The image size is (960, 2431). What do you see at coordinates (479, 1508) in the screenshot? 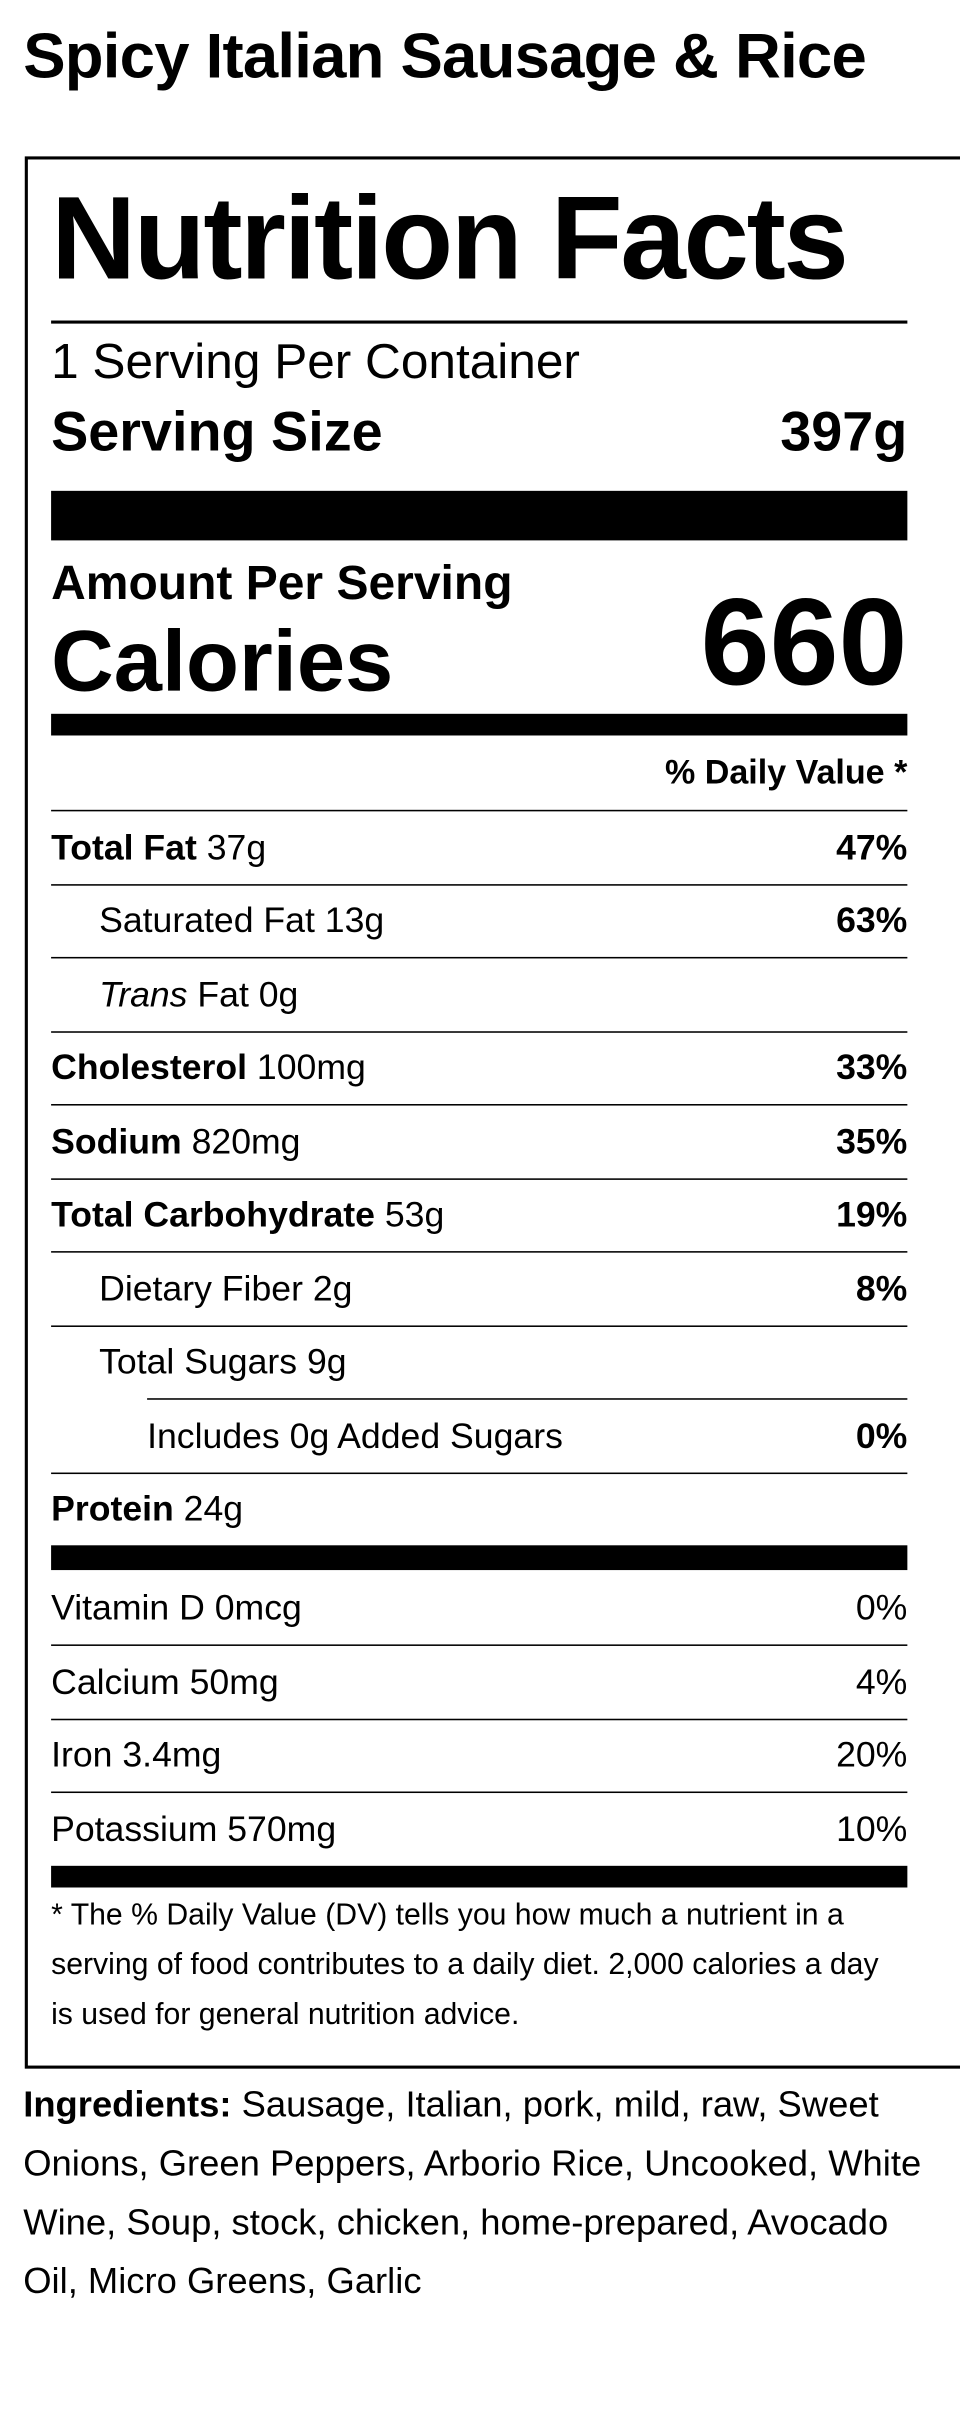
I see `nutrient-row: Protein 24g` at bounding box center [479, 1508].